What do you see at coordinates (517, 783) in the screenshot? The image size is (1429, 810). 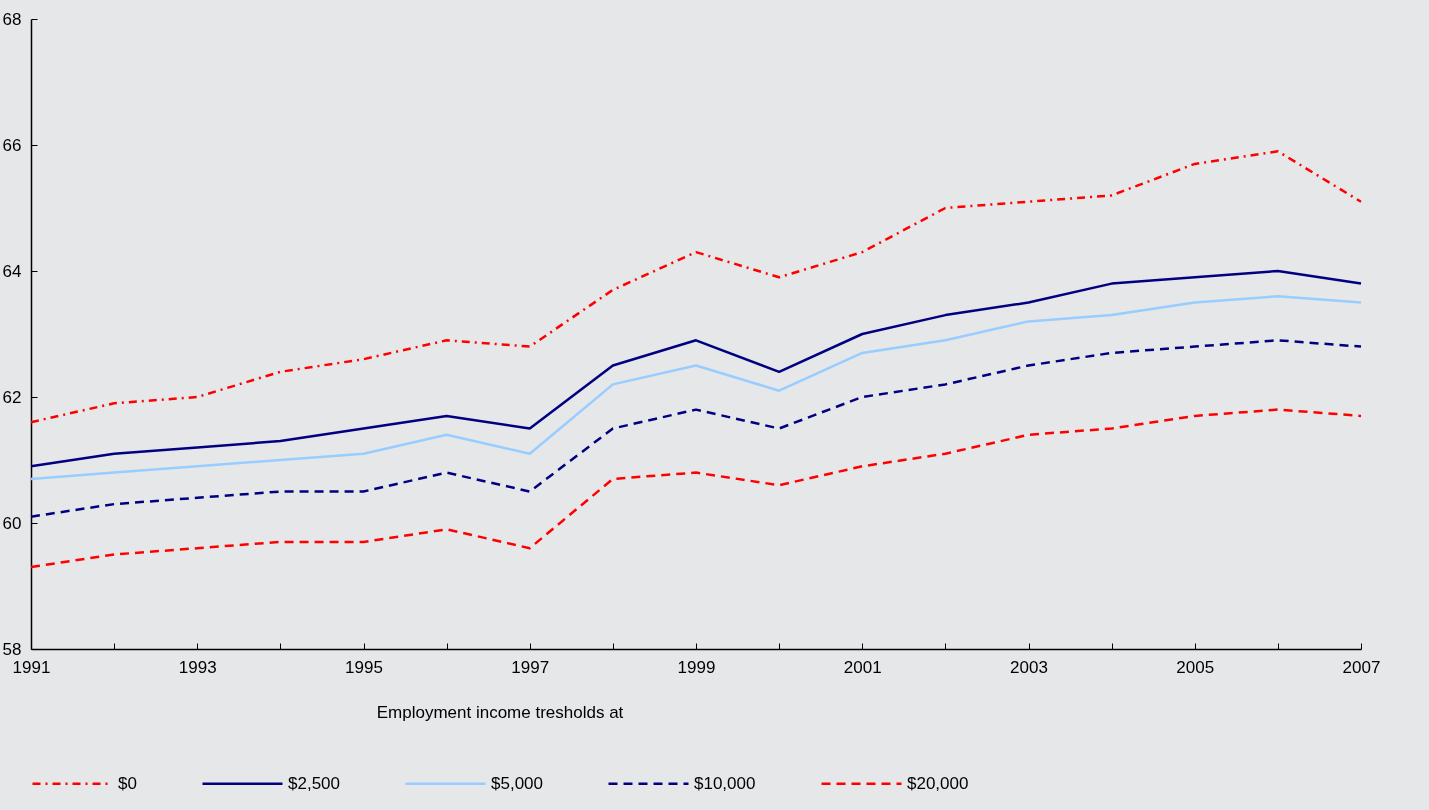 I see `legend-label: $5,000` at bounding box center [517, 783].